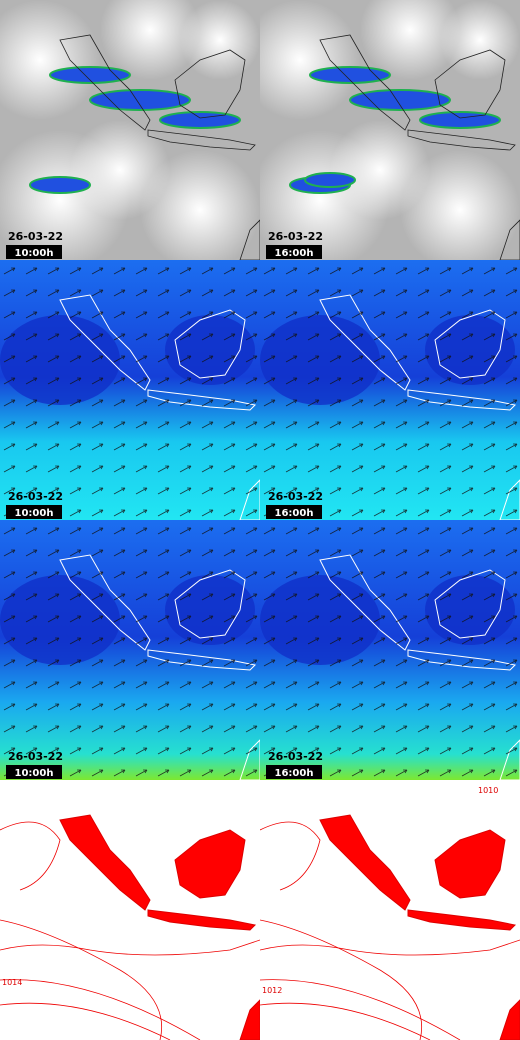 The width and height of the screenshot is (520, 1040). Describe the element at coordinates (12, 982) in the screenshot. I see `contour-label: 1014` at that location.